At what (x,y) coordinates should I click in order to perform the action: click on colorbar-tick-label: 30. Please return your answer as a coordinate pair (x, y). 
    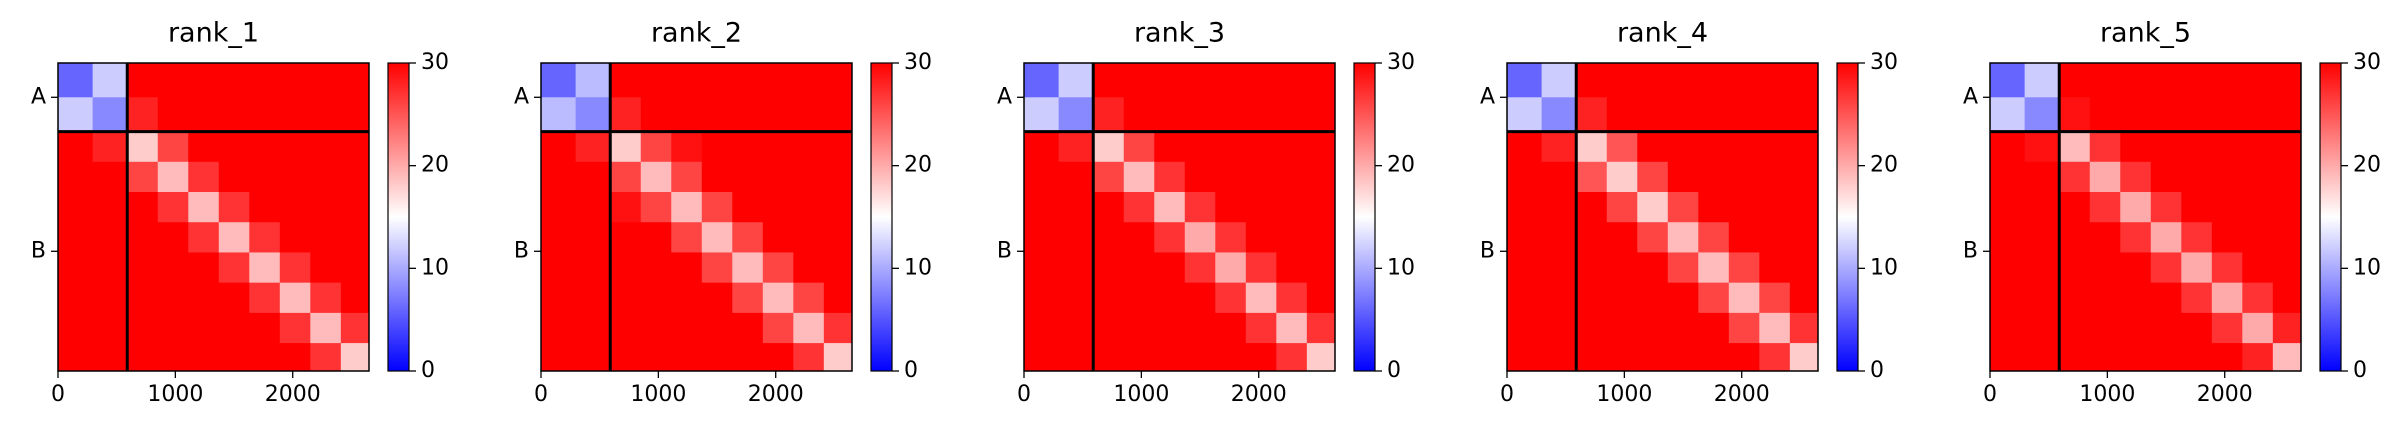
    Looking at the image, I should click on (918, 62).